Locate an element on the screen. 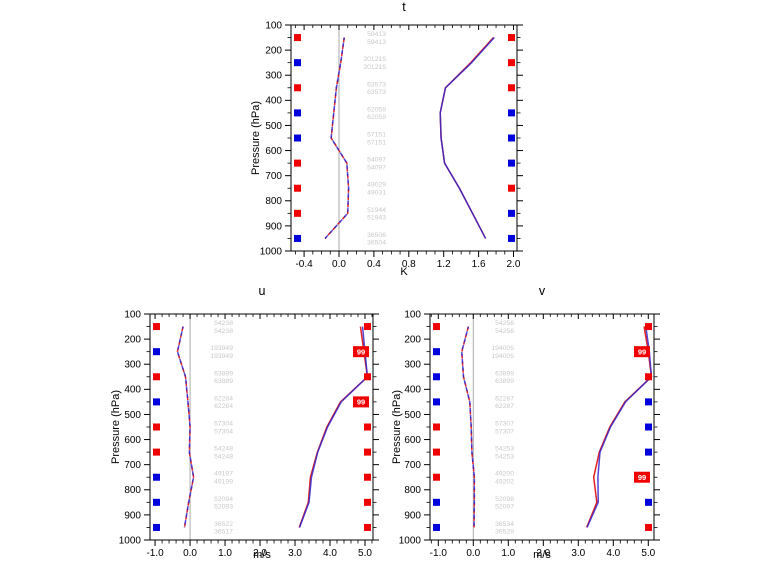  v-dashed-red-line is located at coordinates (468, 427).